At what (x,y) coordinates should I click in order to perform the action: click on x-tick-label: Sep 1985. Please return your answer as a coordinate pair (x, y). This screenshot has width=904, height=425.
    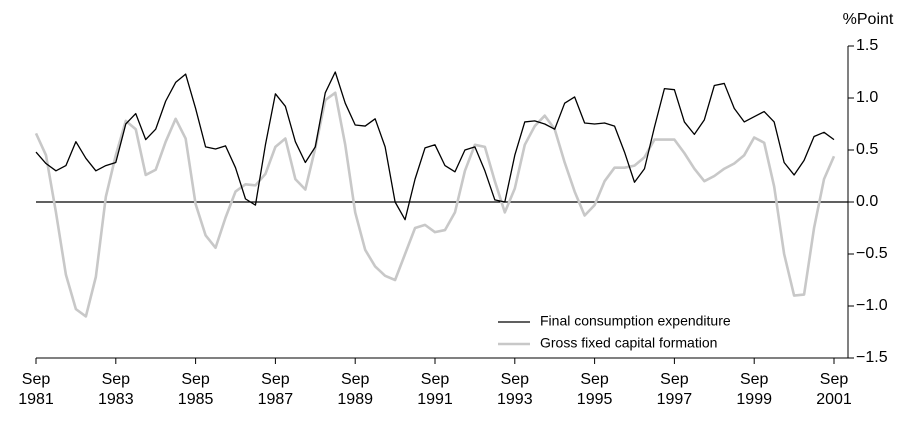
    Looking at the image, I should click on (196, 389).